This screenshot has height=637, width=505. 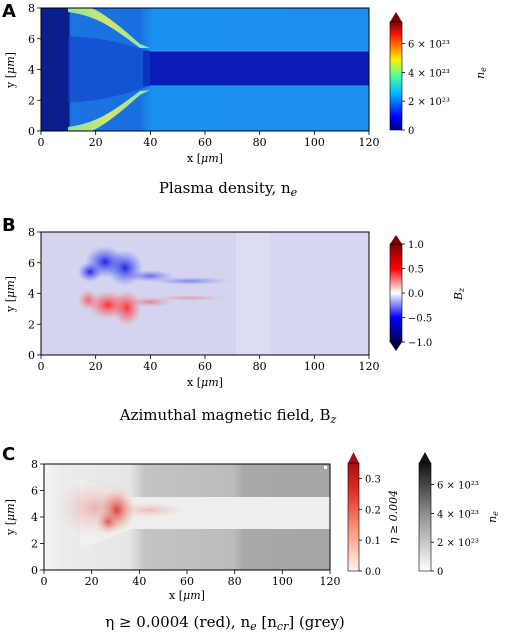 I want to click on x-axis-label-a: x [μm], so click(x=205, y=158).